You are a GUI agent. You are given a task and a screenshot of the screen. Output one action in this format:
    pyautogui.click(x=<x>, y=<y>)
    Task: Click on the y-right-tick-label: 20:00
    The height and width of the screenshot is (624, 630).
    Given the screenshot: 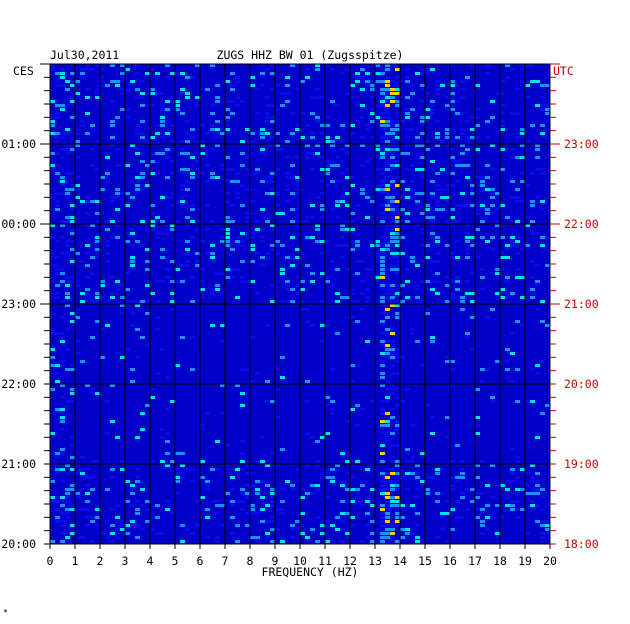 What is the action you would take?
    pyautogui.click(x=581, y=384)
    